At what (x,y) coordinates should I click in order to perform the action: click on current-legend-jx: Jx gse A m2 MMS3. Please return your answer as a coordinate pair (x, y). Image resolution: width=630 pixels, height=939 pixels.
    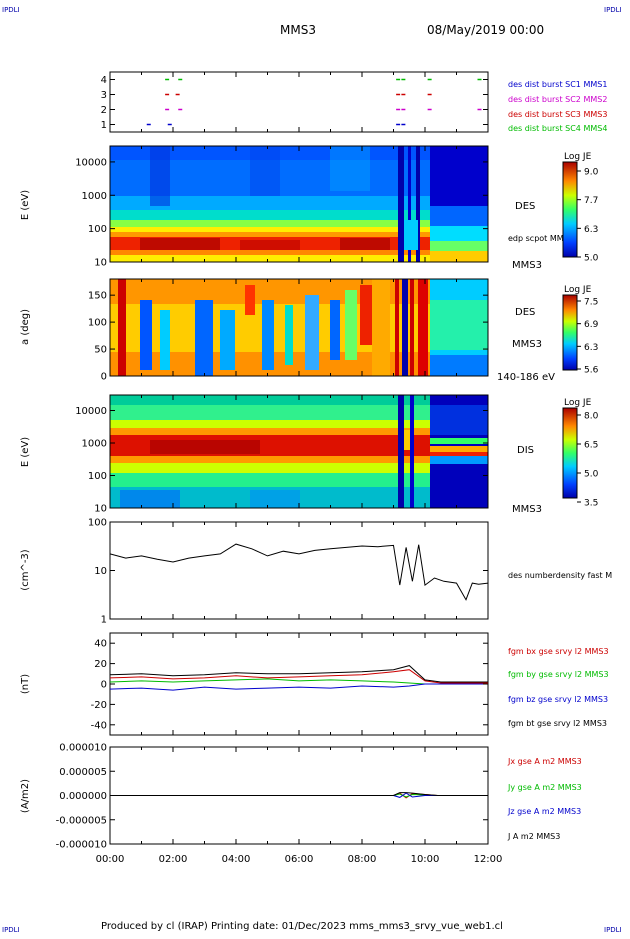
    Looking at the image, I should click on (544, 761).